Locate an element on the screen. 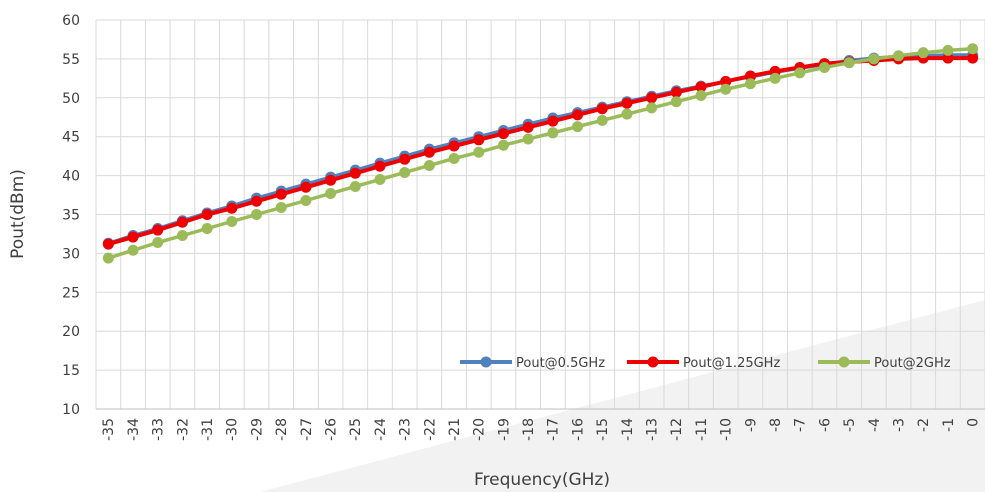 This screenshot has height=492, width=985. x-tick-label: -28 is located at coordinates (282, 429).